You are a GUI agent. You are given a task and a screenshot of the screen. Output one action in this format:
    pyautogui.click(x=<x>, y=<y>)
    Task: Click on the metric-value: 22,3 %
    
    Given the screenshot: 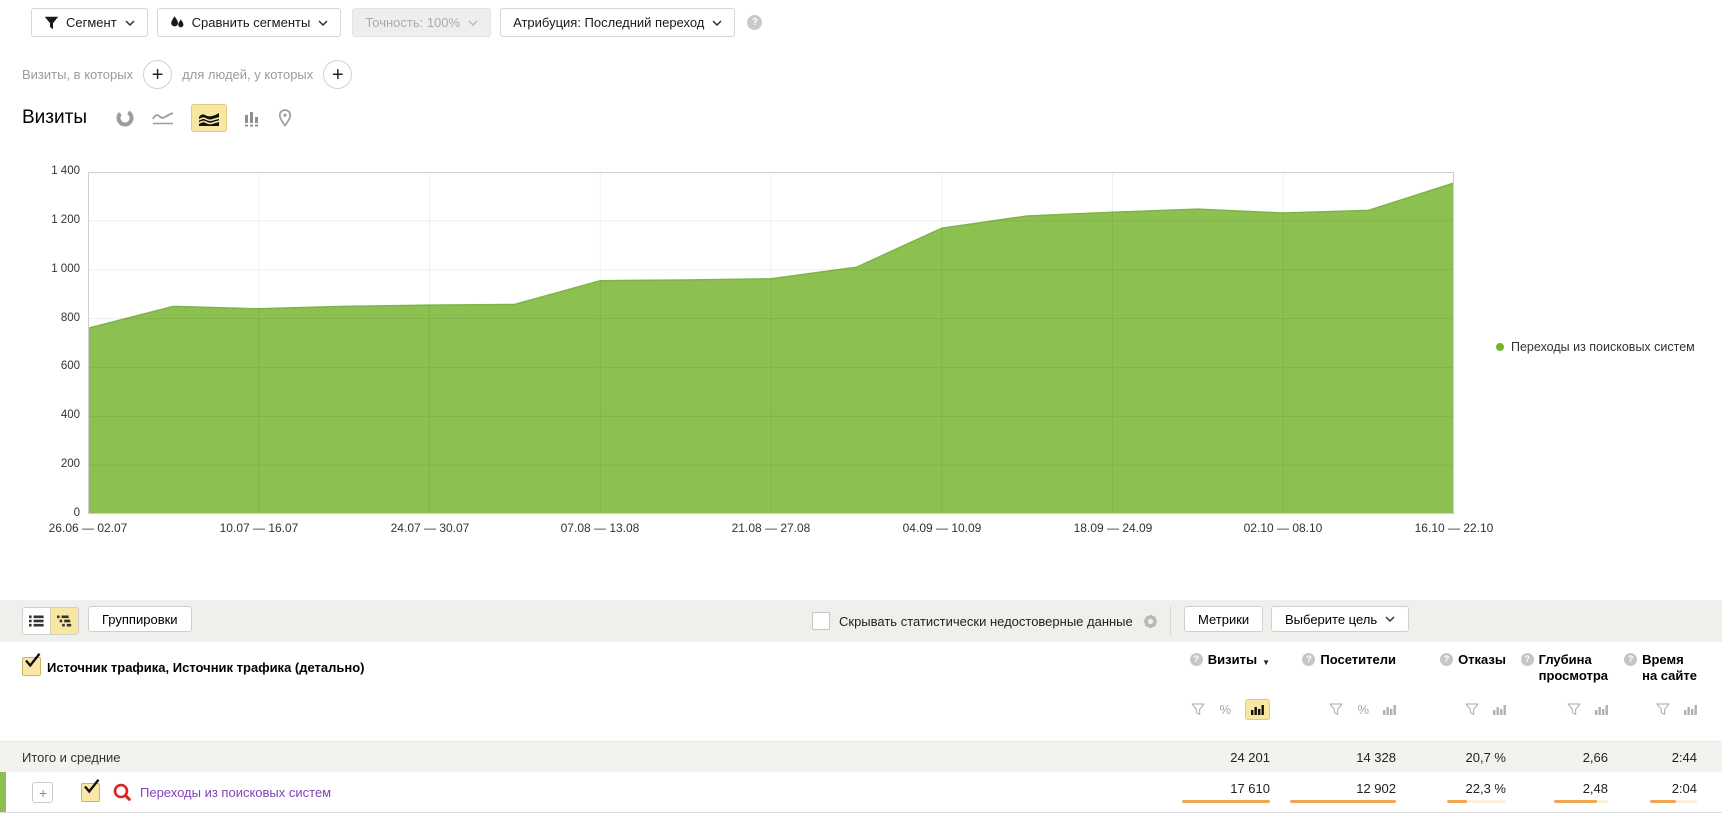 What is the action you would take?
    pyautogui.click(x=1485, y=788)
    